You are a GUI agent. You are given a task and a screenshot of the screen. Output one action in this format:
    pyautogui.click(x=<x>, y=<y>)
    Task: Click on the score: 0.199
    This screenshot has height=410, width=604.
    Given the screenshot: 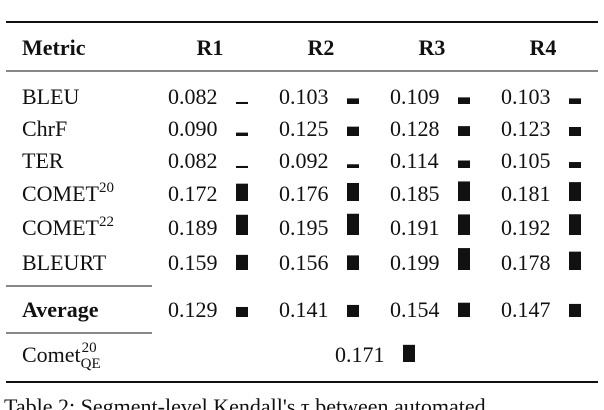 What is the action you would take?
    pyautogui.click(x=415, y=262)
    